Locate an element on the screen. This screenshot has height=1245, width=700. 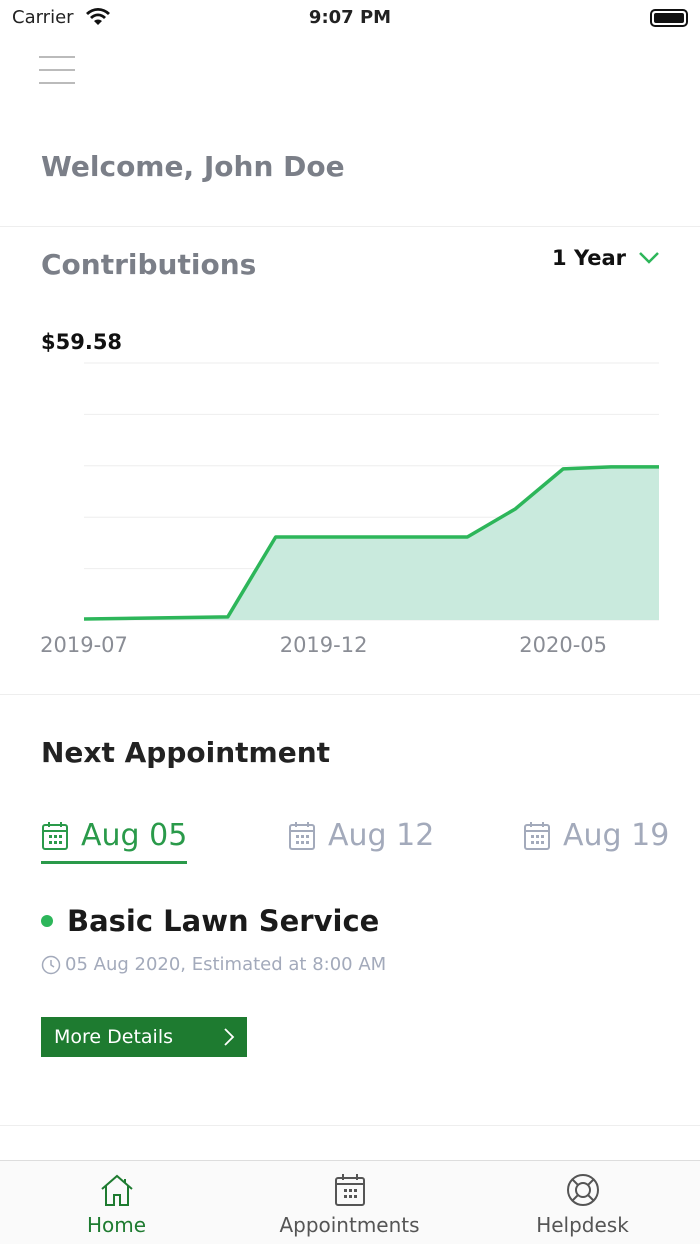
status-bar: Carrier 9:07 PM is located at coordinates (350, 18).